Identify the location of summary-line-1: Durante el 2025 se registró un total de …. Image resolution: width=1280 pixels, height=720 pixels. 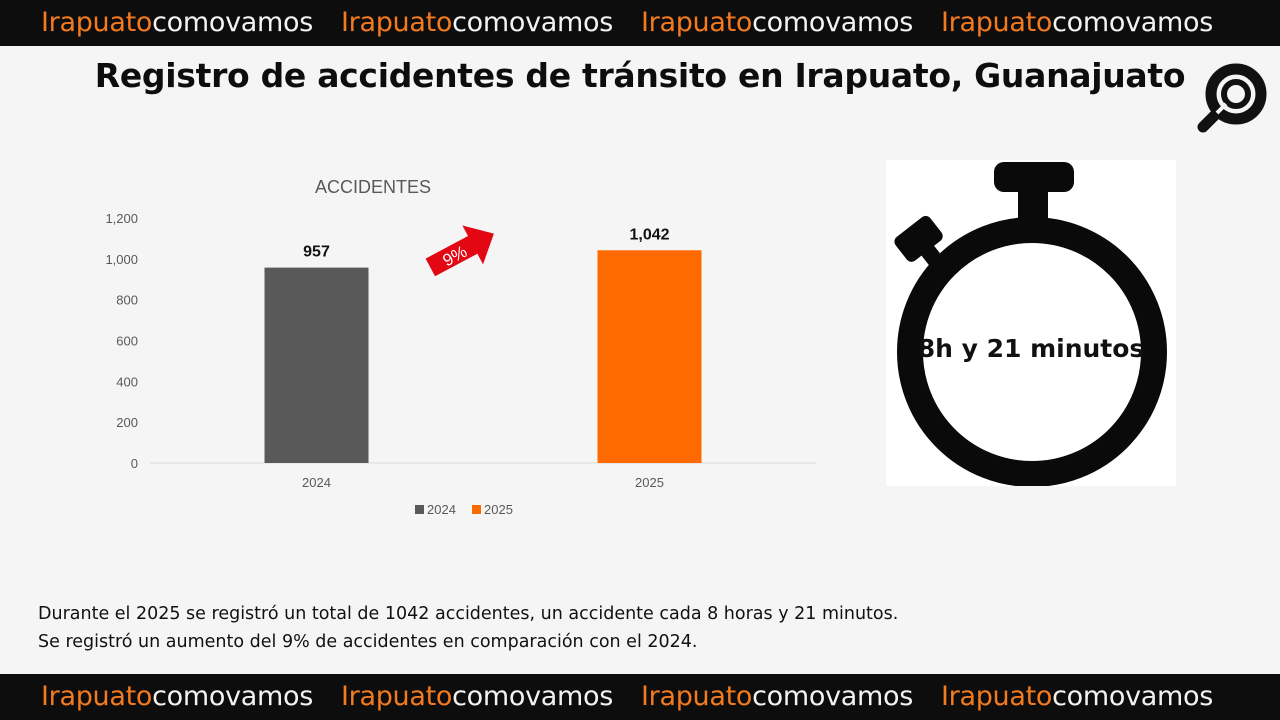
(468, 614).